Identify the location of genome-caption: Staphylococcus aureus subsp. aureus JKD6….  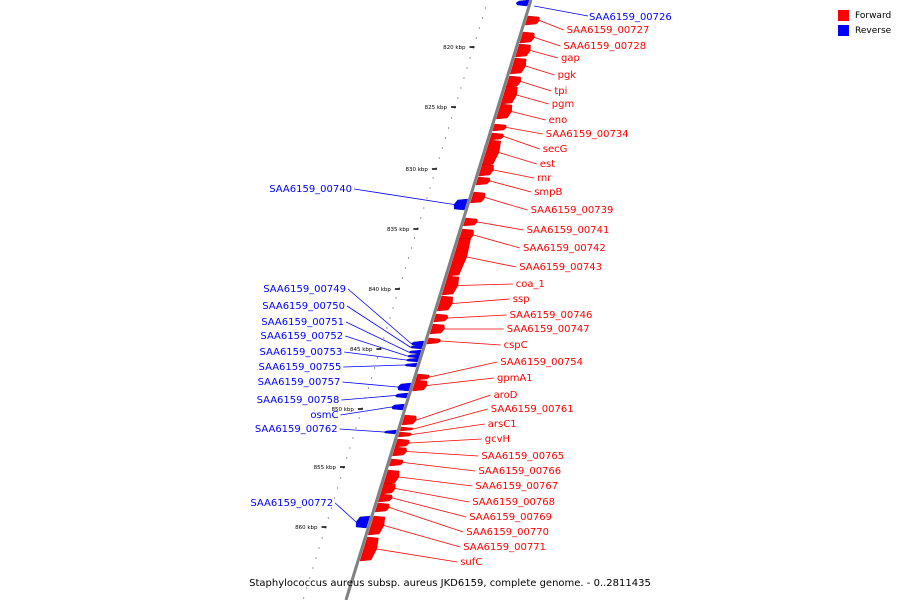
(450, 583).